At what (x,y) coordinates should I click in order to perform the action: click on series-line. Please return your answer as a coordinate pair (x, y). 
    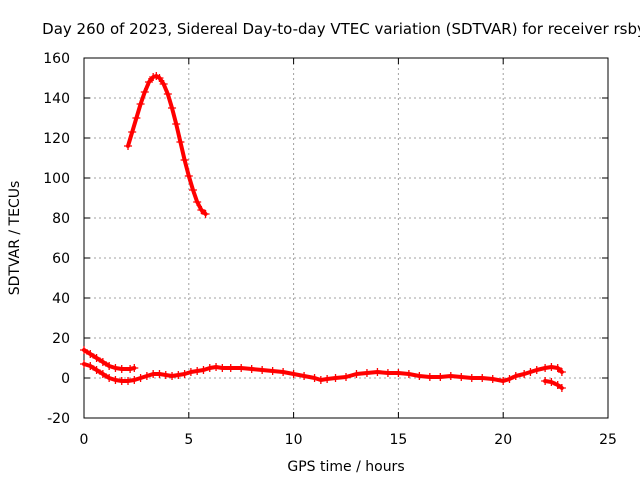
    Looking at the image, I should click on (167, 145).